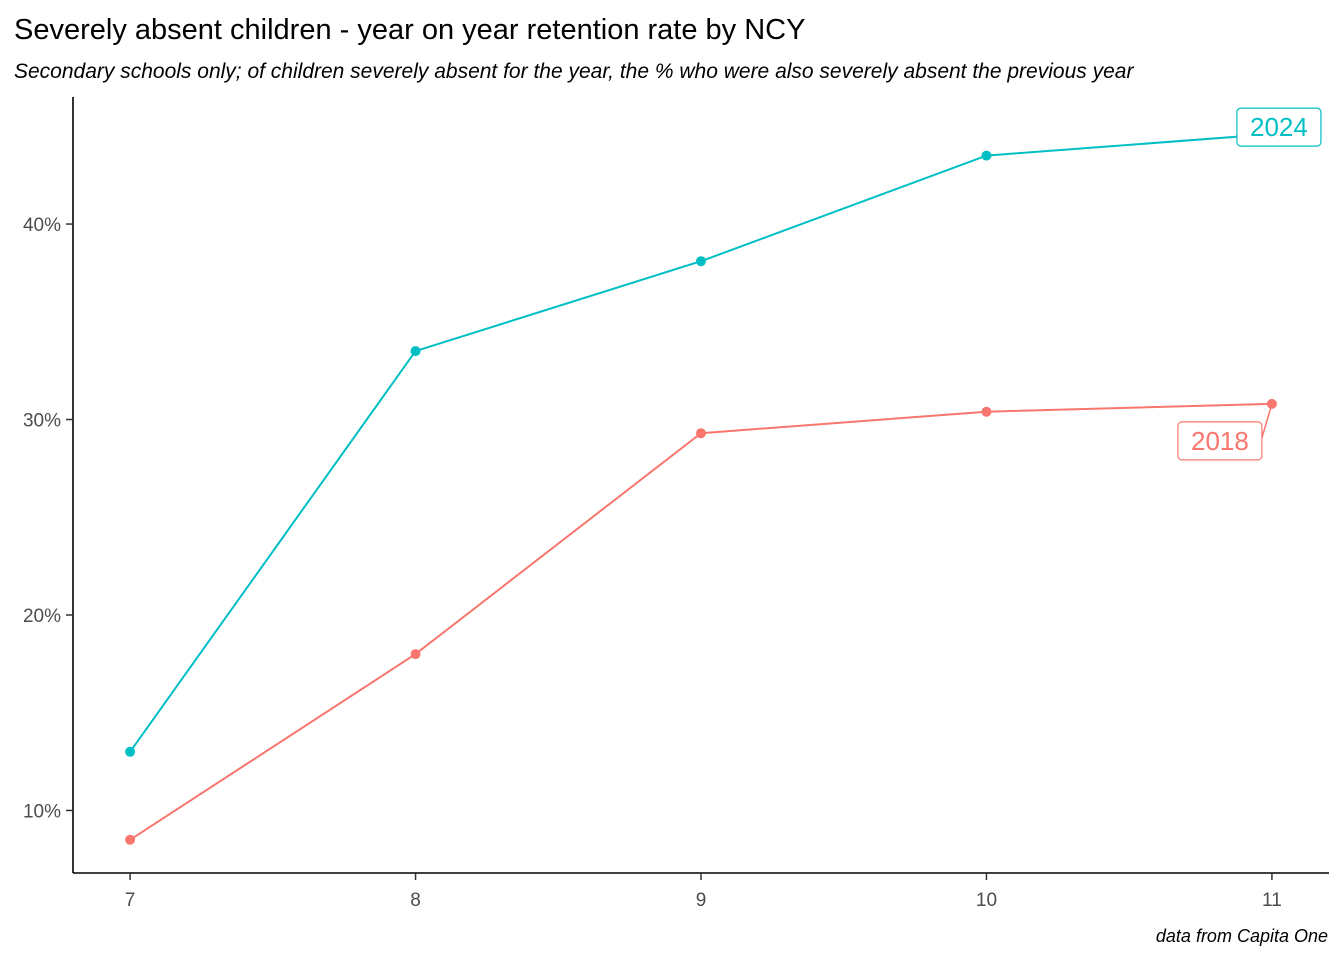 Image resolution: width=1344 pixels, height=960 pixels. I want to click on x-tick-label: 9, so click(701, 900).